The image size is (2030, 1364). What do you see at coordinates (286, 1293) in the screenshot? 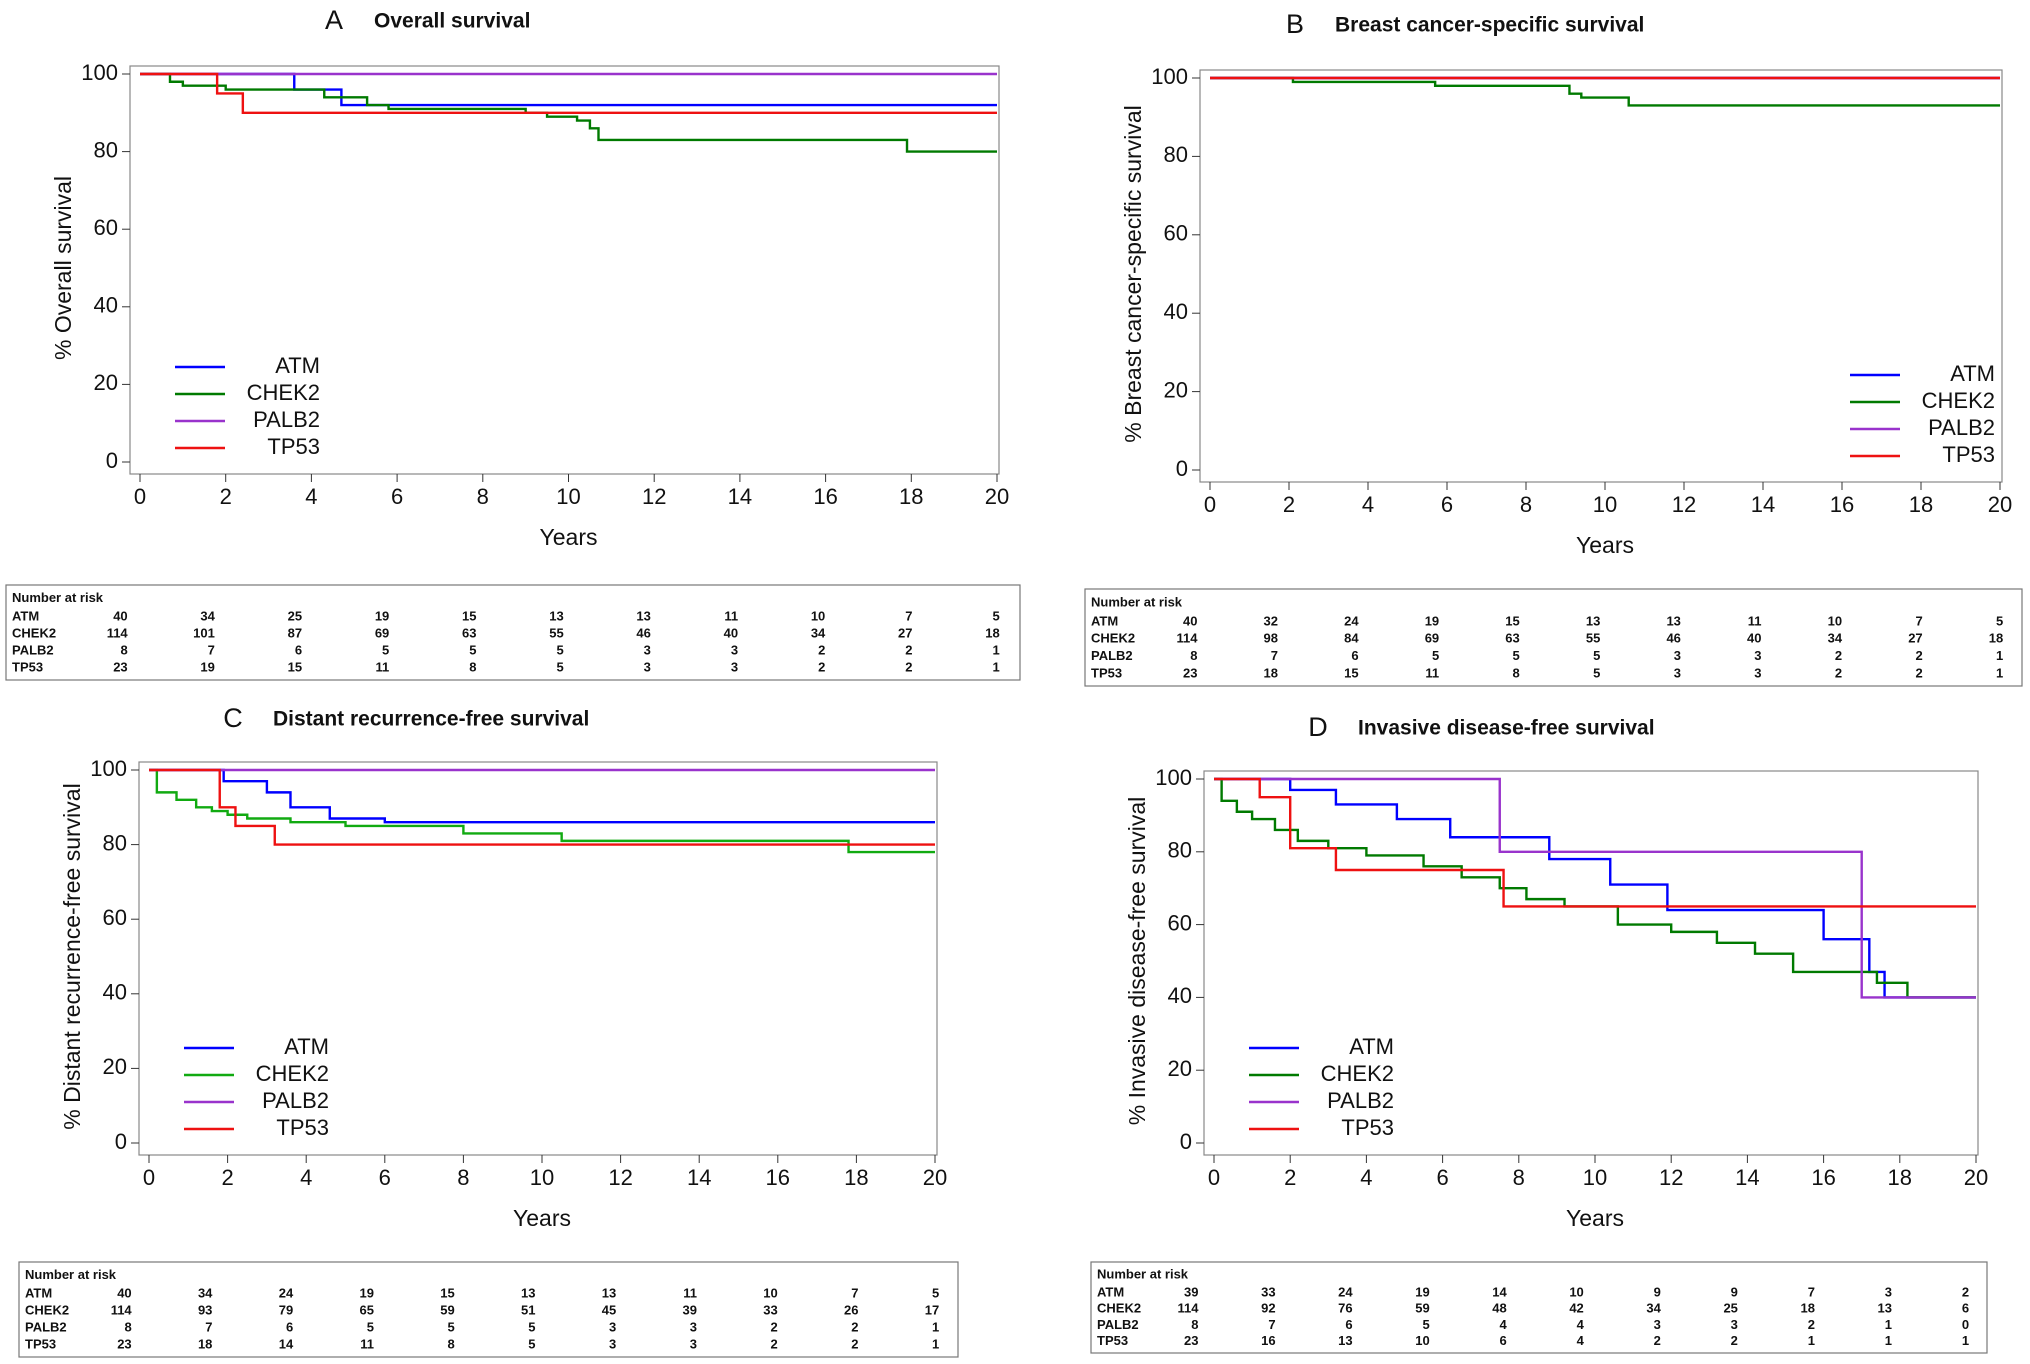
I see `risk-value: 24` at bounding box center [286, 1293].